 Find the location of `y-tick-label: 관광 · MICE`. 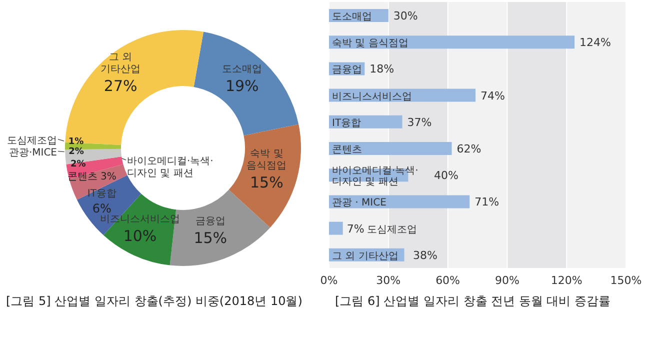

y-tick-label: 관광 · MICE is located at coordinates (359, 203).